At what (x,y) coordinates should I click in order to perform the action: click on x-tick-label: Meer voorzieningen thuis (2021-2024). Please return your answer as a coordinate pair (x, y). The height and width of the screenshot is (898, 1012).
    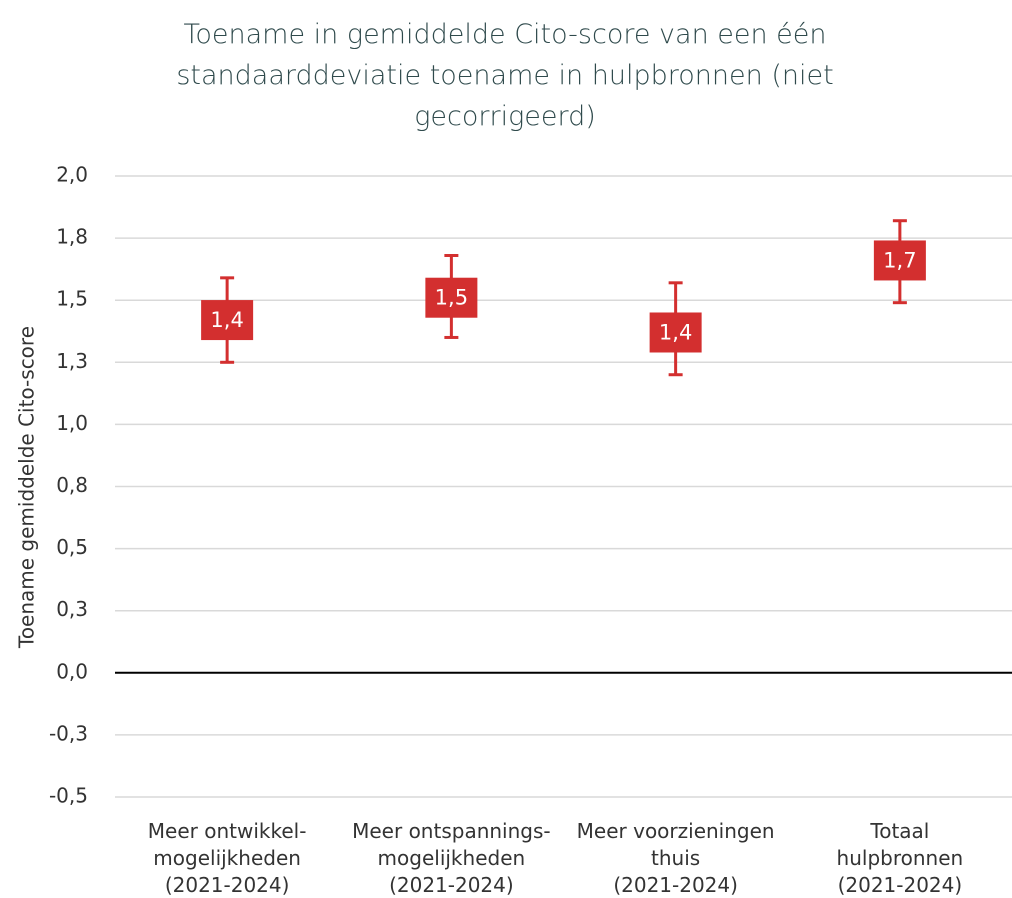
    Looking at the image, I should click on (676, 858).